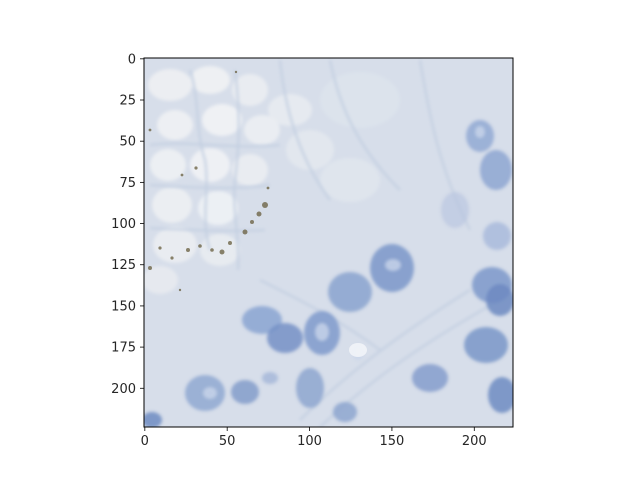  What do you see at coordinates (145, 441) in the screenshot?
I see `x-tick-label: 0` at bounding box center [145, 441].